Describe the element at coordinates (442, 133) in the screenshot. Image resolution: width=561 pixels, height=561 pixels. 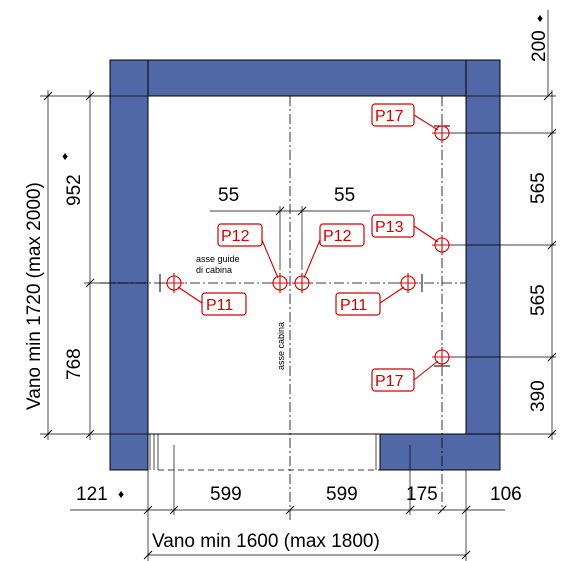
I see `point-marker-p17-top` at that location.